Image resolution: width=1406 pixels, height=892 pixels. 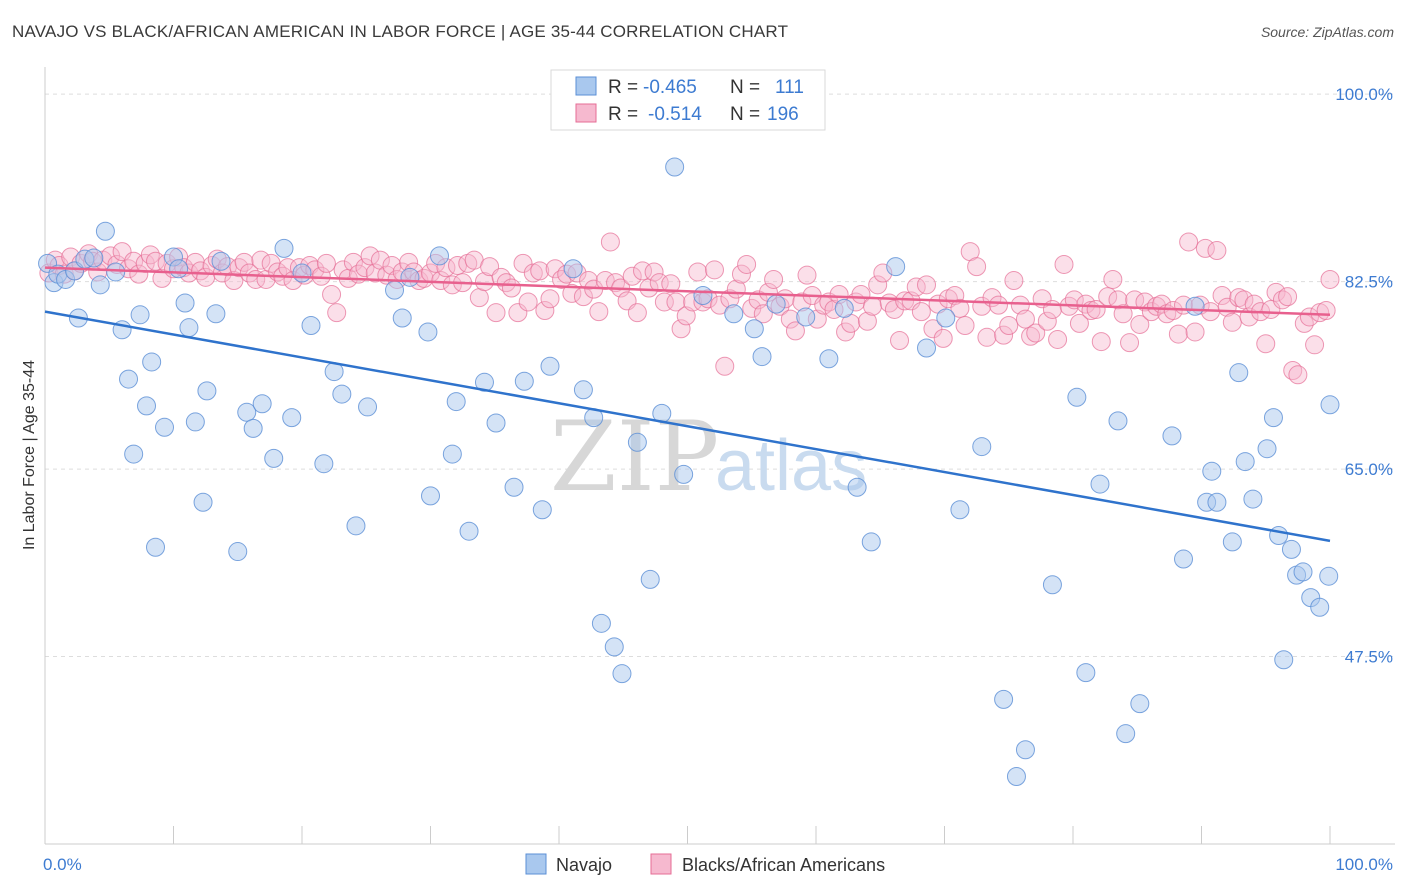 I want to click on bottom-legend-label-black: Blacks/African Americans, so click(x=783, y=865).